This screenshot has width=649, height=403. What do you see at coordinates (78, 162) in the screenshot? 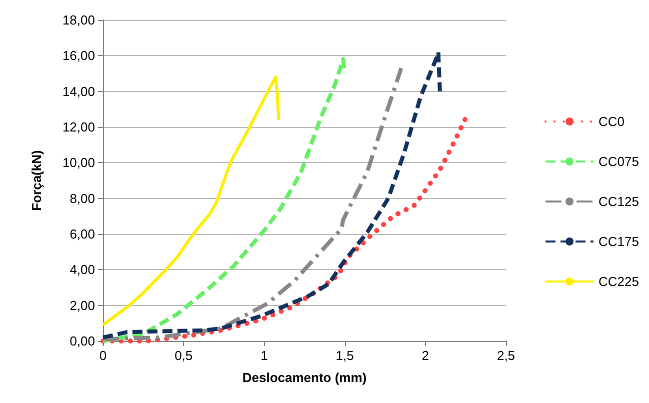
I see `y-tick-label: 10,00` at bounding box center [78, 162].